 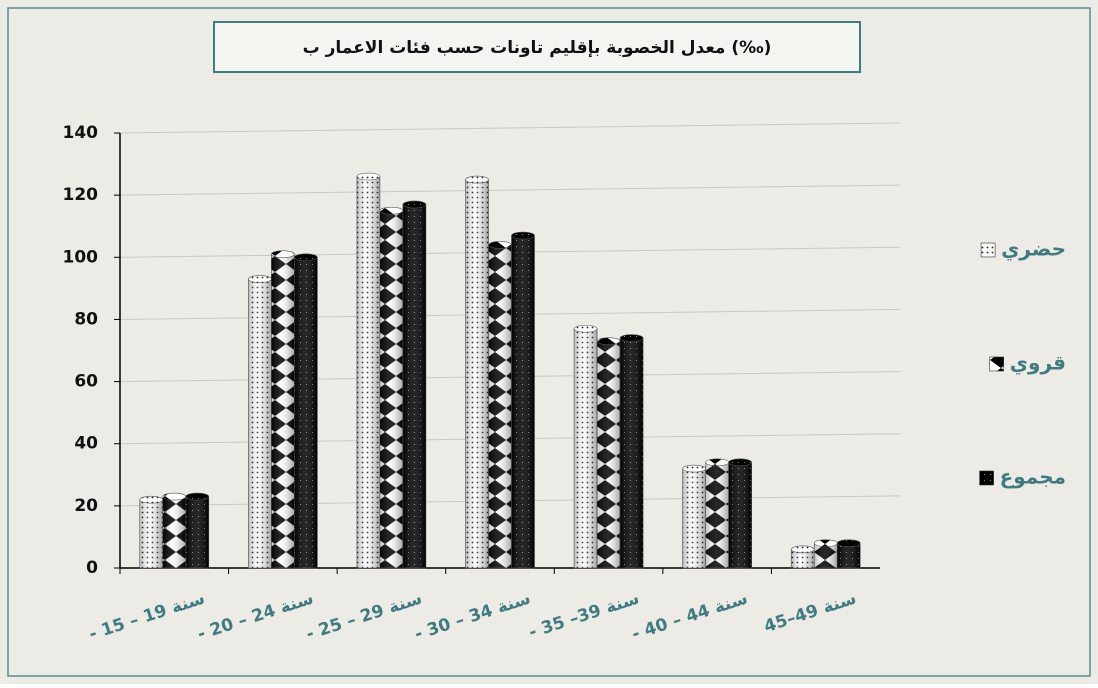 I want to click on legend-label: مجموع, so click(x=1033, y=477).